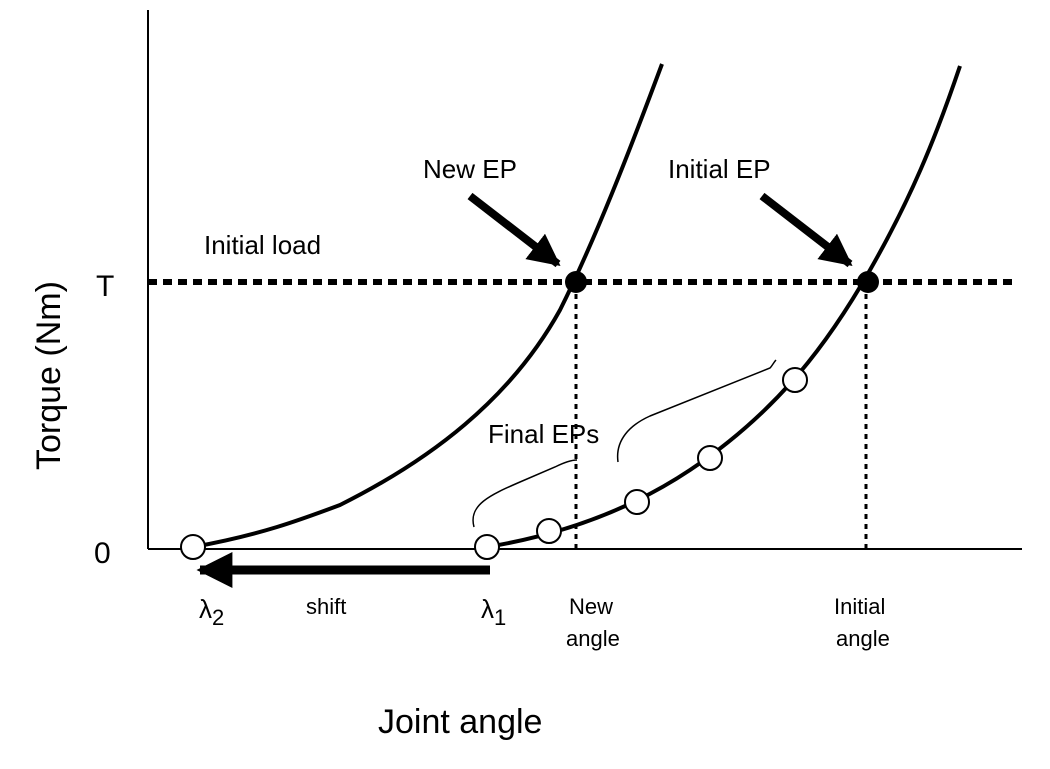 The height and width of the screenshot is (769, 1050). Describe the element at coordinates (525, 493) in the screenshot. I see `final-eps-brace` at that location.